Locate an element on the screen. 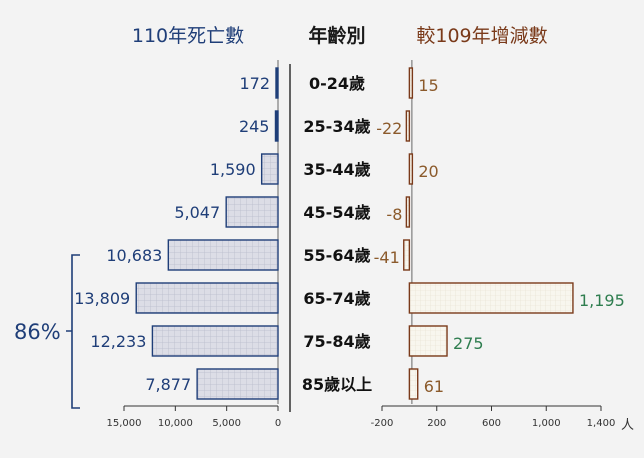 The image size is (644, 458). death-count-label: 245 is located at coordinates (254, 126).